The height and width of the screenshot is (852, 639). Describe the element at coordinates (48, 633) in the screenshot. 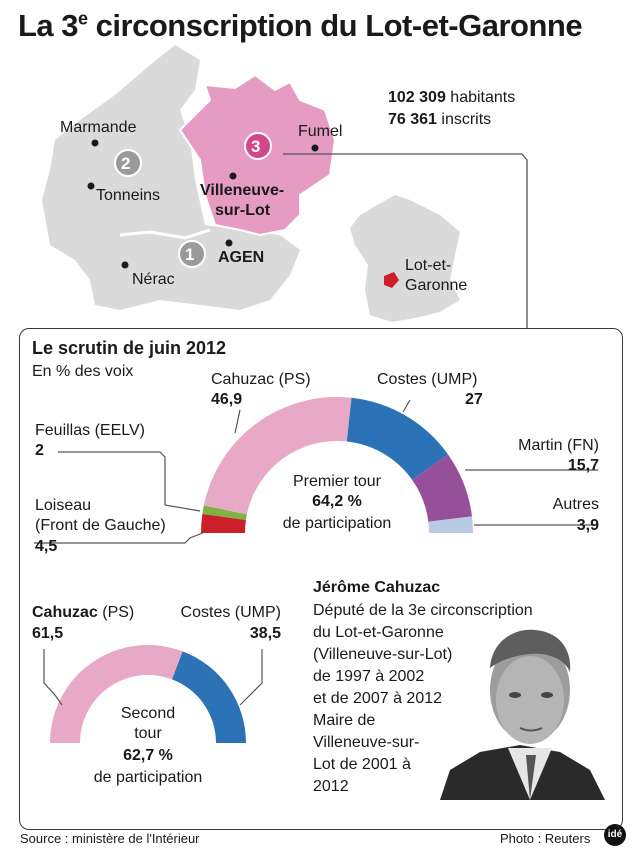

I see `value-cahuzac-second: 61,5` at that location.